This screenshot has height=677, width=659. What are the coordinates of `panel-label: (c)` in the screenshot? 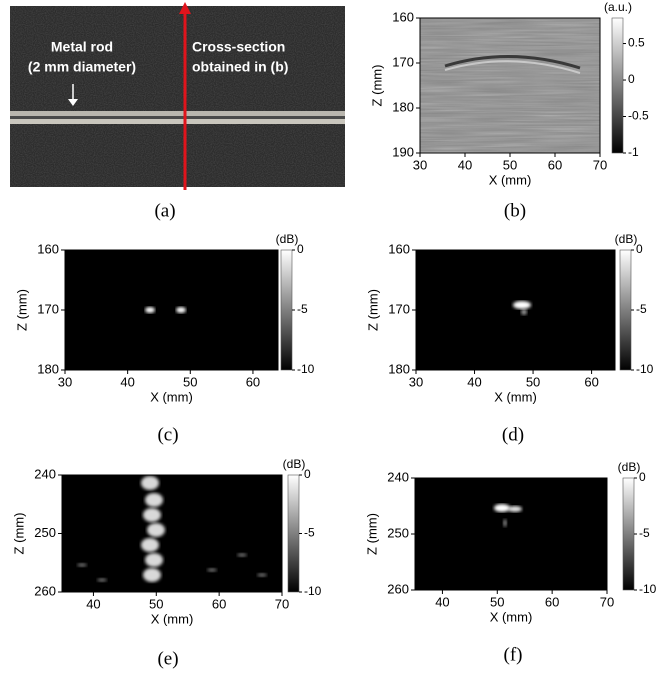 It's located at (167, 434).